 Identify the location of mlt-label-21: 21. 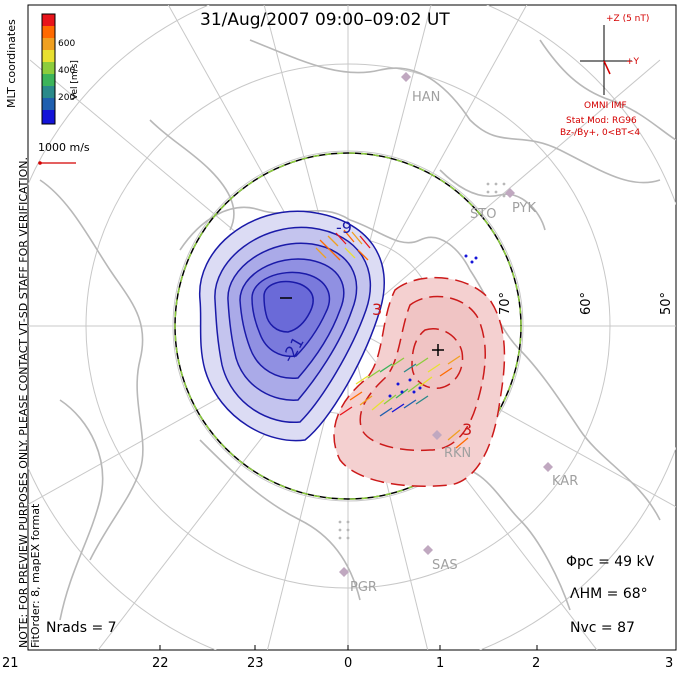
(10, 663).